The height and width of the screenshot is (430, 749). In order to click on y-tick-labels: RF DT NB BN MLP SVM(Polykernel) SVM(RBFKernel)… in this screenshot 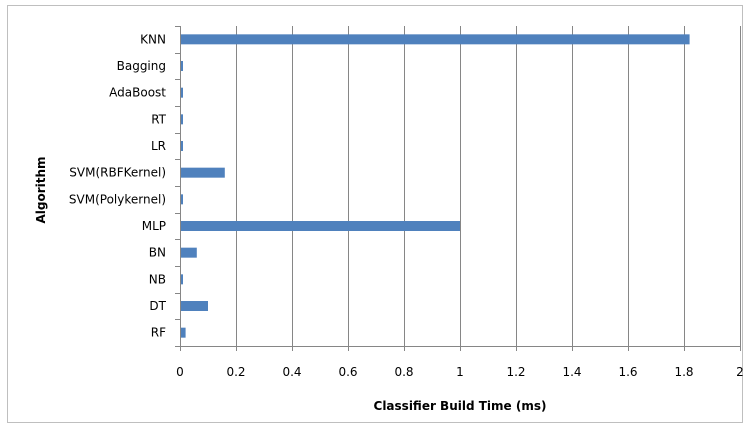, I will do `click(118, 185)`.